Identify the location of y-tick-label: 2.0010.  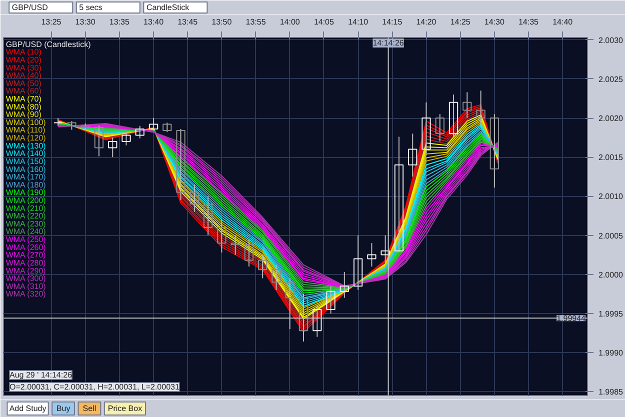
(611, 197).